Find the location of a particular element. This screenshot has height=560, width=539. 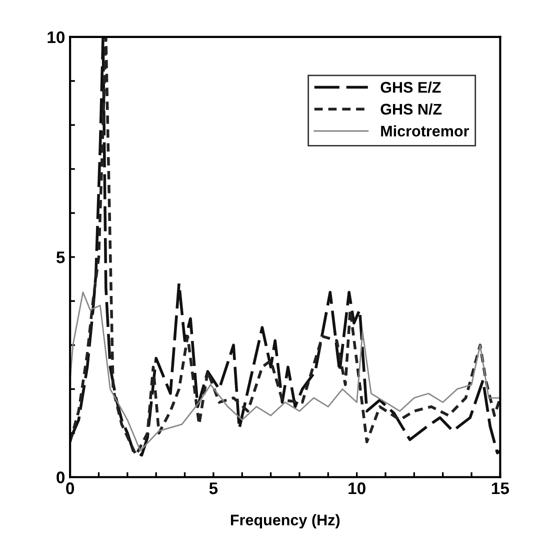

legend-label: GHS E/Z is located at coordinates (410, 87).